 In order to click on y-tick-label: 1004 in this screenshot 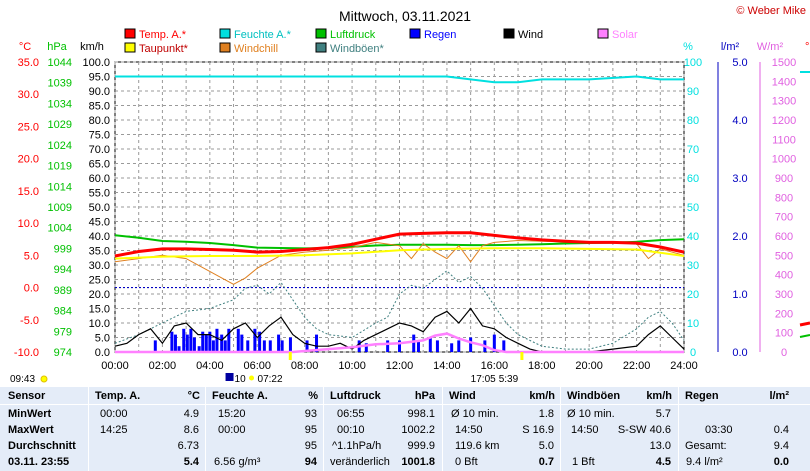, I will do `click(60, 229)`.